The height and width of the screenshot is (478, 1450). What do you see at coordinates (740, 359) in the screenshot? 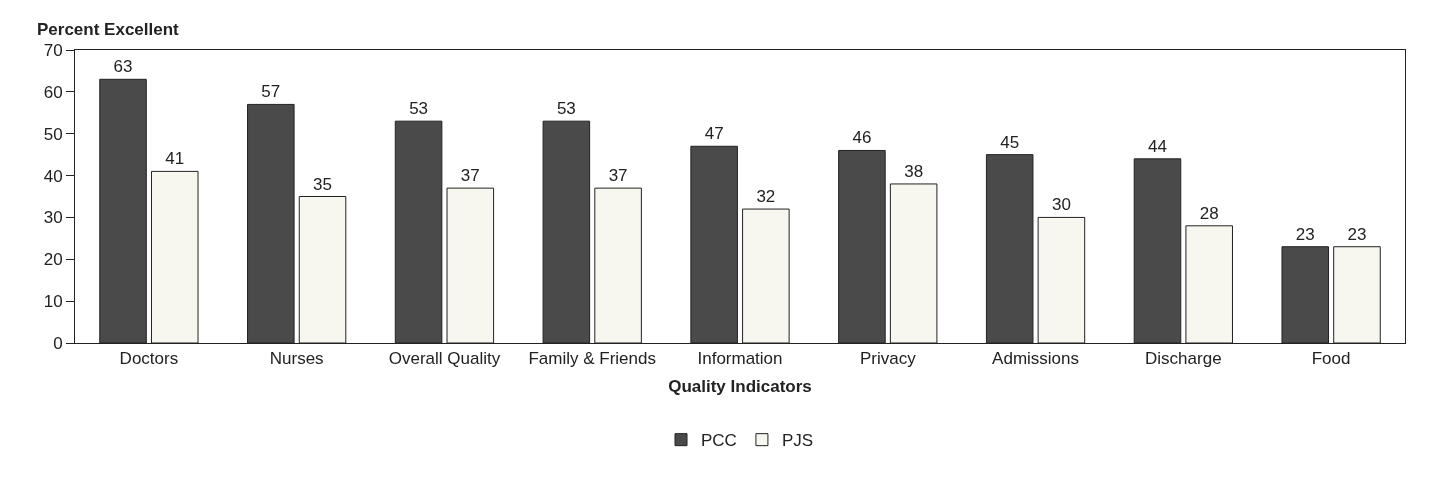
I see `x-tick-label: Information` at bounding box center [740, 359].